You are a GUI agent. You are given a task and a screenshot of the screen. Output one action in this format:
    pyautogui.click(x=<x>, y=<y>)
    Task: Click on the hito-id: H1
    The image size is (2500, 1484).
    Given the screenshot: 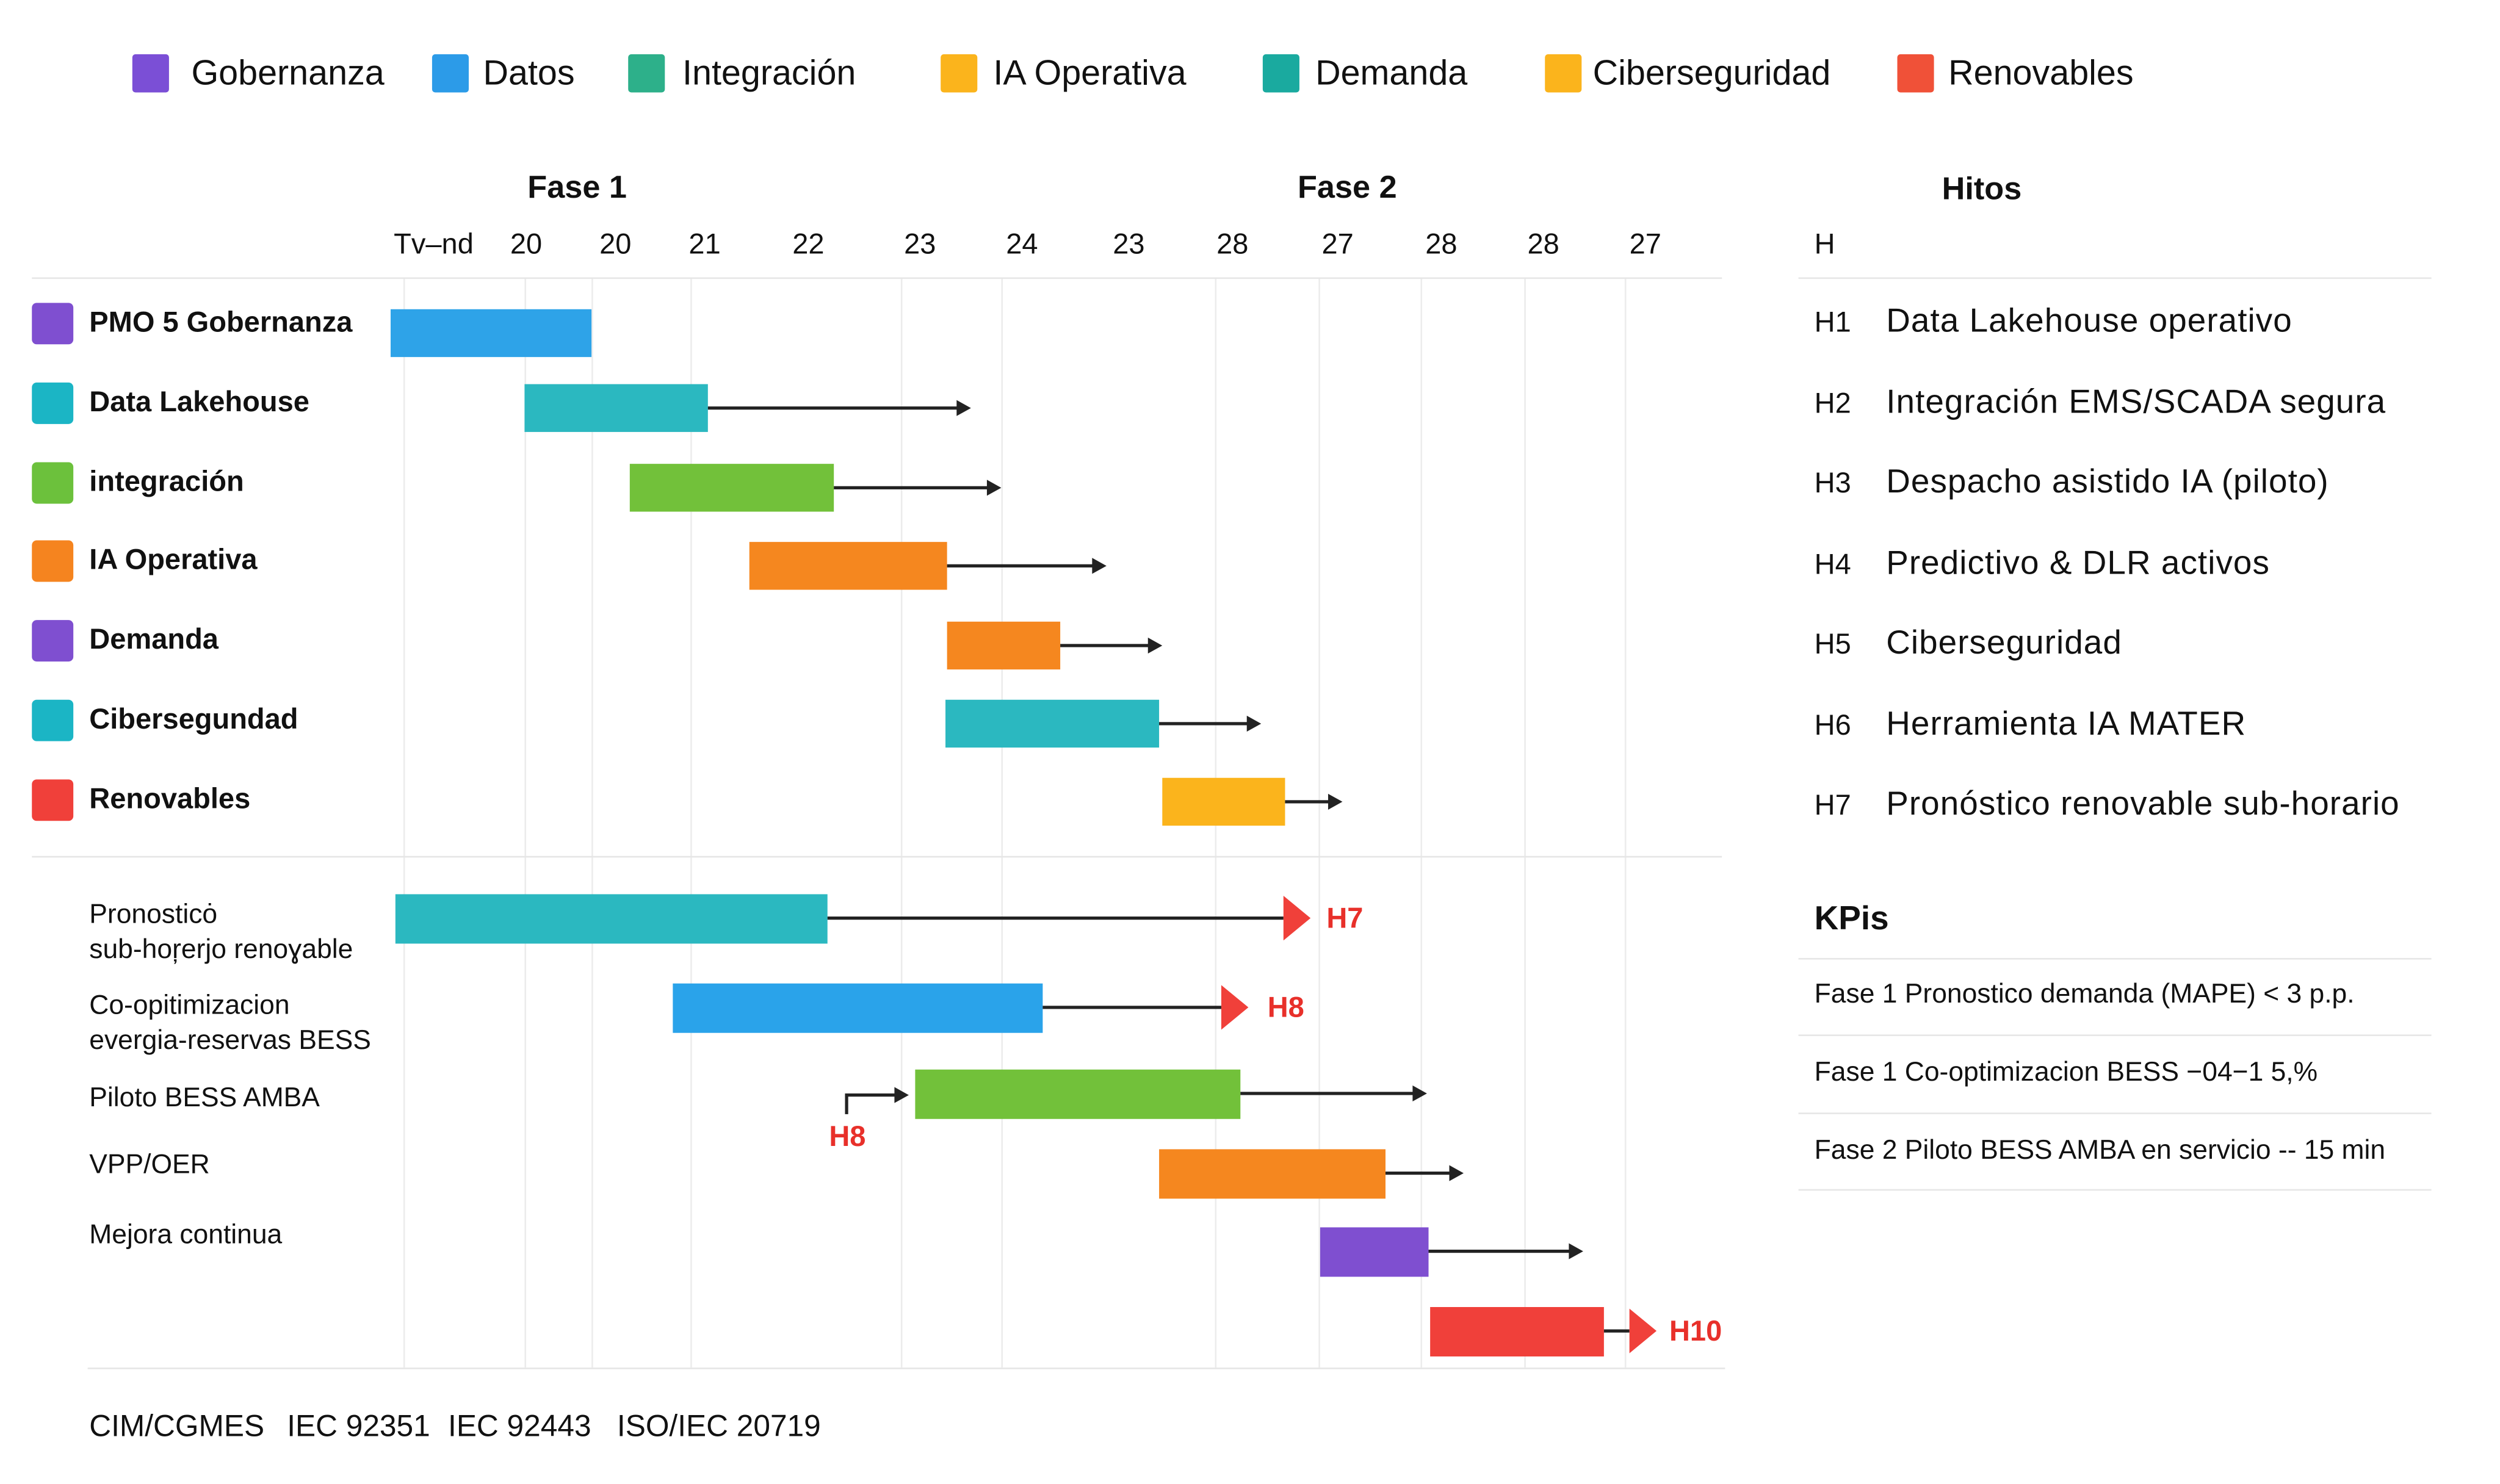 What is the action you would take?
    pyautogui.click(x=1832, y=322)
    